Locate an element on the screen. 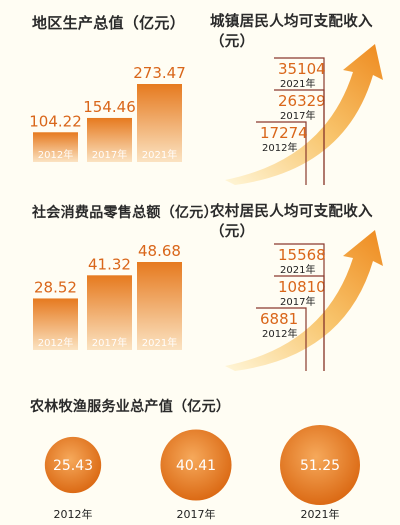 Image resolution: width=400 pixels, height=525 pixels. gdp-chart-title: 地区生产总值（亿元） is located at coordinates (109, 23).